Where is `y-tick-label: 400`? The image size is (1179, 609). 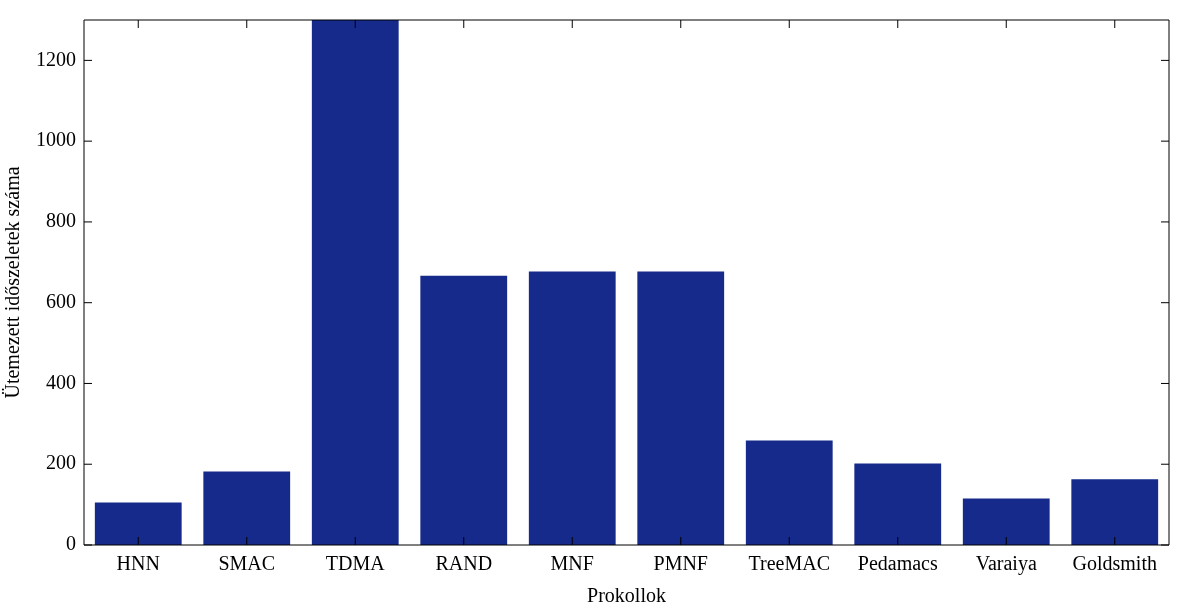 y-tick-label: 400 is located at coordinates (61, 381).